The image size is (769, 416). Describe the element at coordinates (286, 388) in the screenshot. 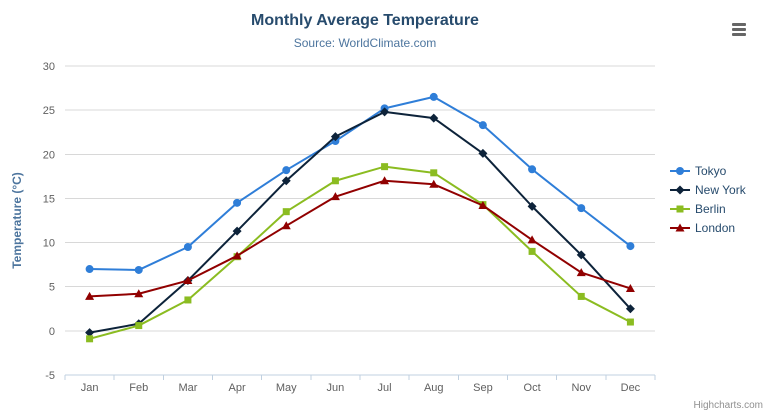

I see `x-axis-tick-label: May` at that location.